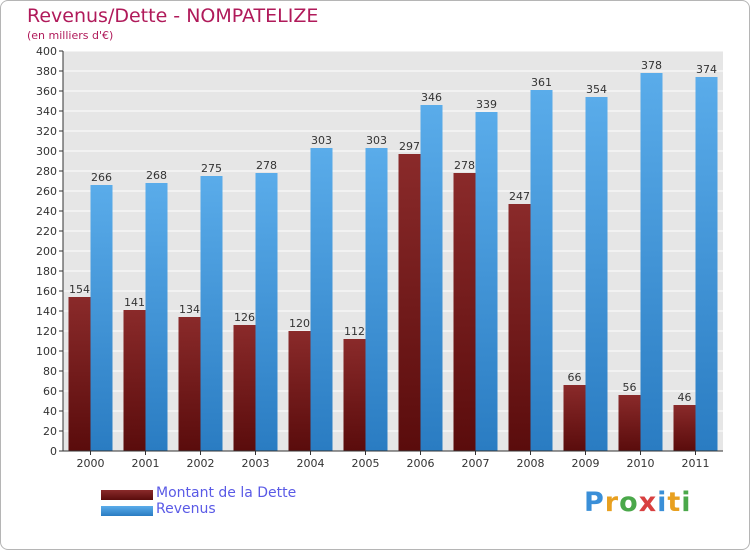 This screenshot has height=550, width=750. What do you see at coordinates (50, 411) in the screenshot?
I see `y-tick-label: 40` at bounding box center [50, 411].